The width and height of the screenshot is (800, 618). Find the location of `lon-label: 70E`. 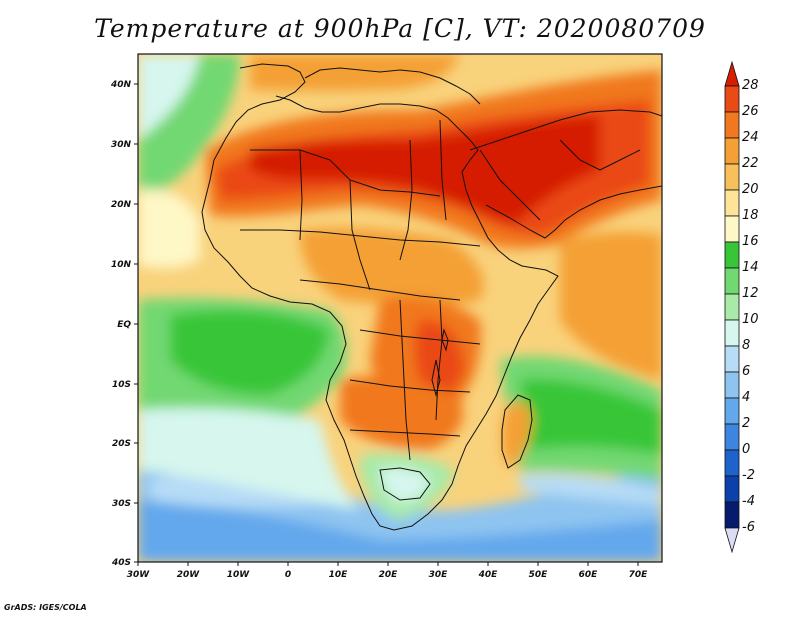

lon-label: 70E is located at coordinates (639, 575).